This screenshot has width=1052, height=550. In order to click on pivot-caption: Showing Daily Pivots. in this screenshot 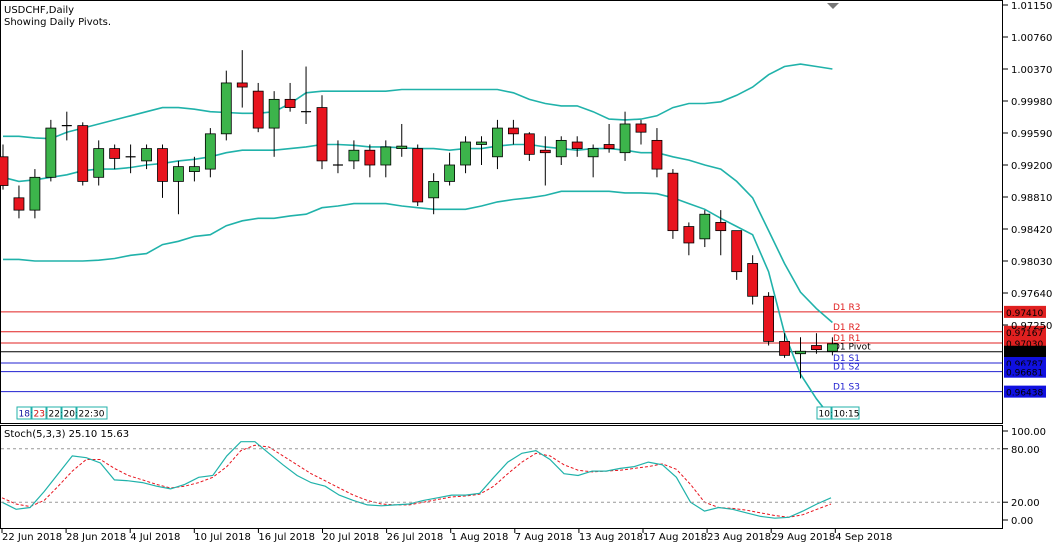, I will do `click(57, 22)`.